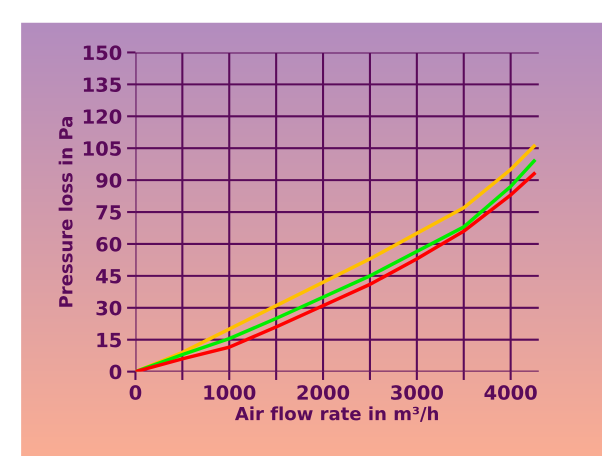 The height and width of the screenshot is (456, 602). What do you see at coordinates (230, 392) in the screenshot?
I see `x-tick-label: 1000` at bounding box center [230, 392].